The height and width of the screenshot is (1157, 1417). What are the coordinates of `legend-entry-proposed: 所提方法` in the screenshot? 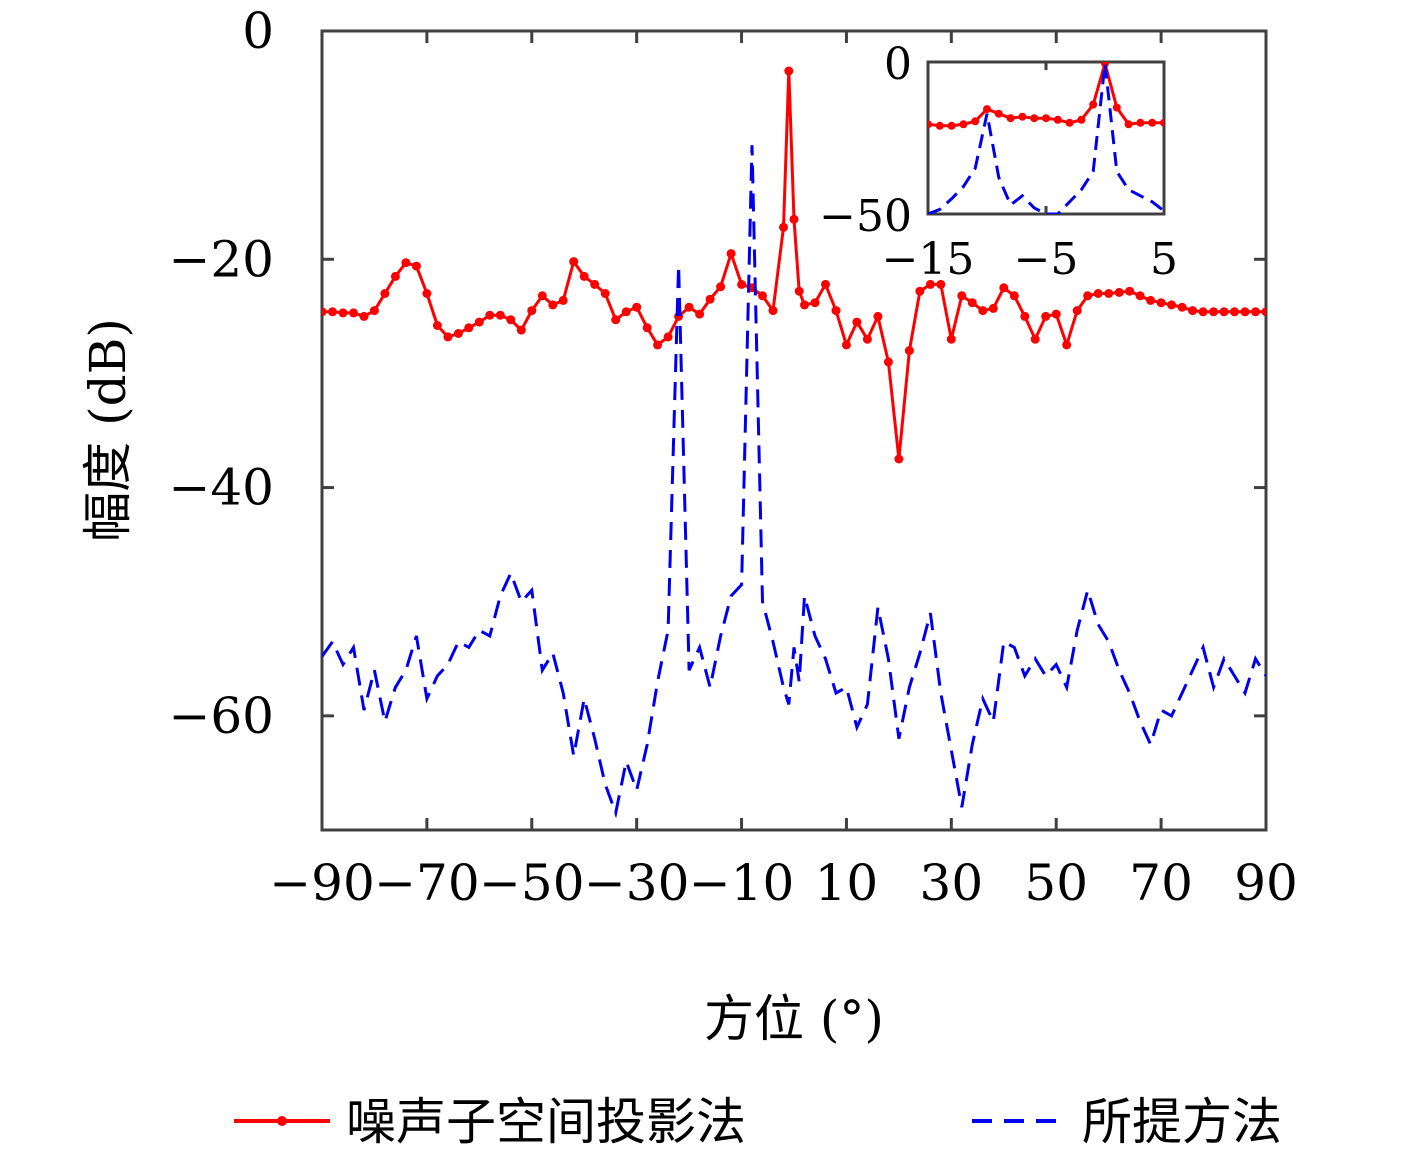 It's located at (1127, 1122).